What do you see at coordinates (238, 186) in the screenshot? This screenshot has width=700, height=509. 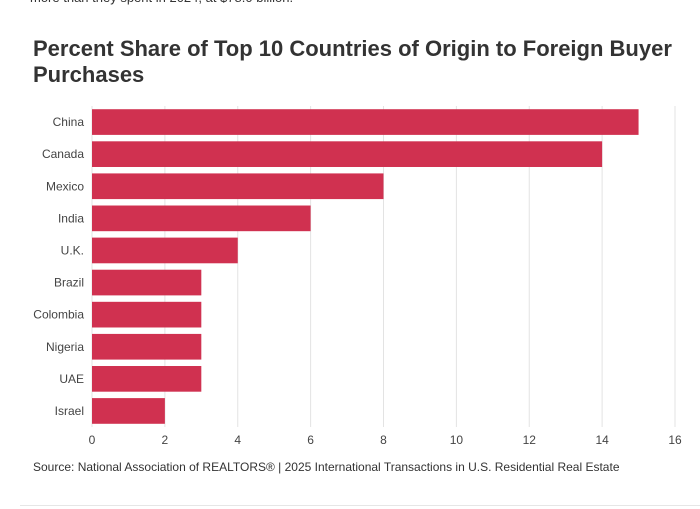 I see `bar-mexico` at bounding box center [238, 186].